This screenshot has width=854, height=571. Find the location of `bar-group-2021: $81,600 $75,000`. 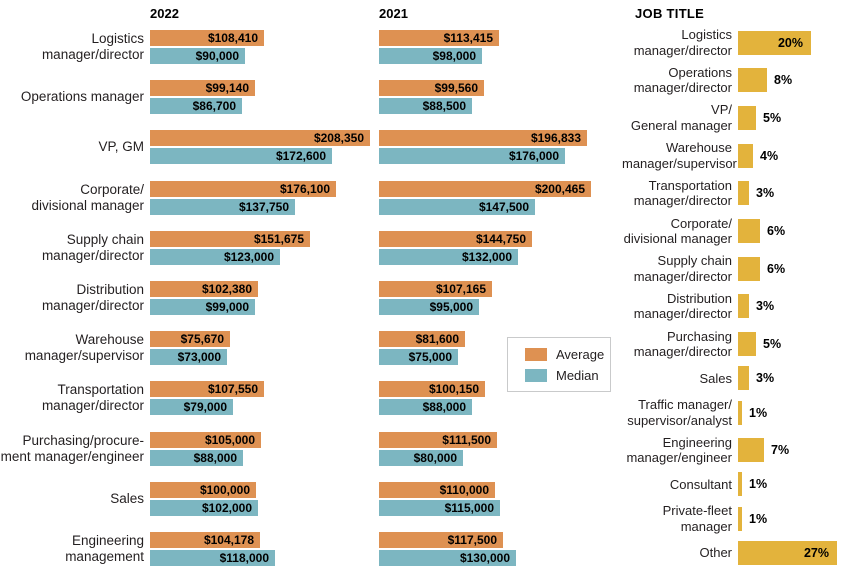

bar-group-2021: $81,600 $75,000 is located at coordinates (493, 348).